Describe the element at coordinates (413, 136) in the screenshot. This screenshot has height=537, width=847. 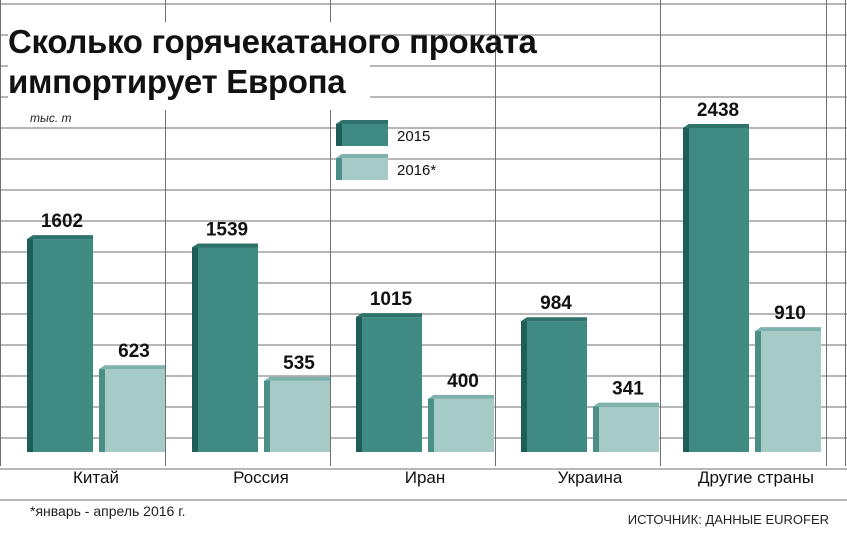
I see `legend-label: 2015` at that location.